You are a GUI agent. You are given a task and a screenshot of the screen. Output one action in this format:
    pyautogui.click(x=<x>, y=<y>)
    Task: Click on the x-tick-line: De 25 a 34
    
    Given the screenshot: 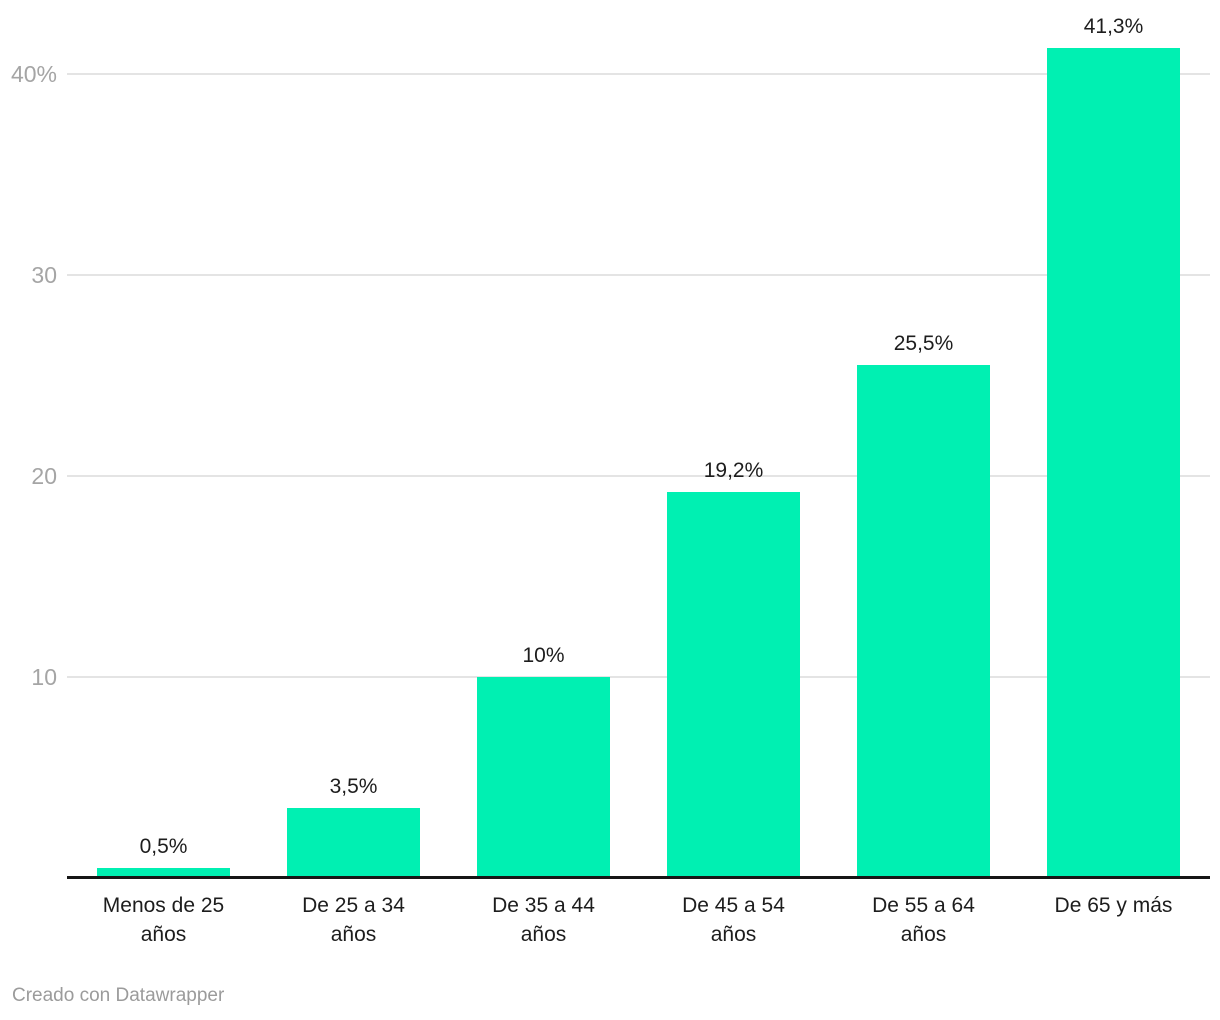 What is the action you would take?
    pyautogui.click(x=353, y=905)
    